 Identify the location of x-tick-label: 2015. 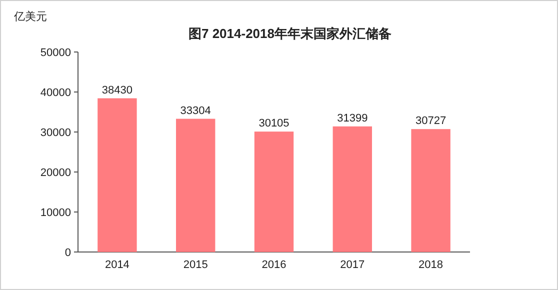
(195, 265).